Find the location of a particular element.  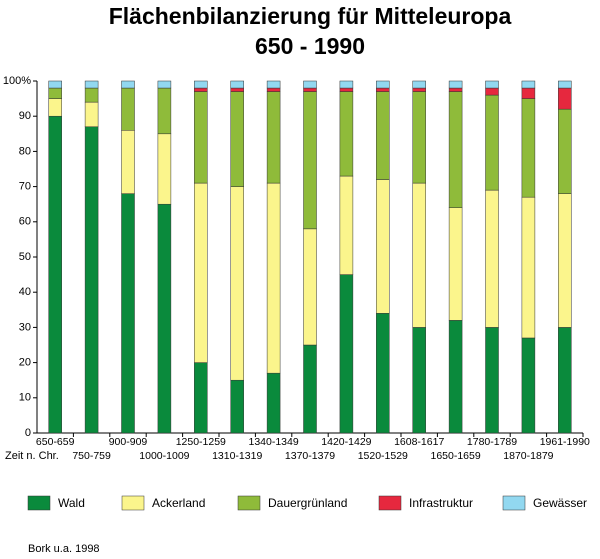

legend-text: Ackerland is located at coordinates (178, 503).